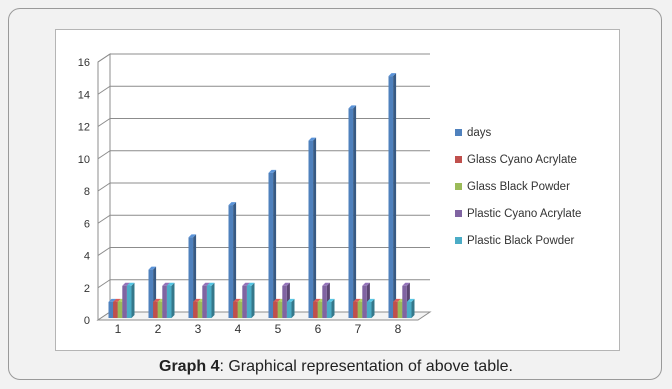 The image size is (672, 389). Describe the element at coordinates (158, 329) in the screenshot. I see `x-tick-label: 2` at that location.